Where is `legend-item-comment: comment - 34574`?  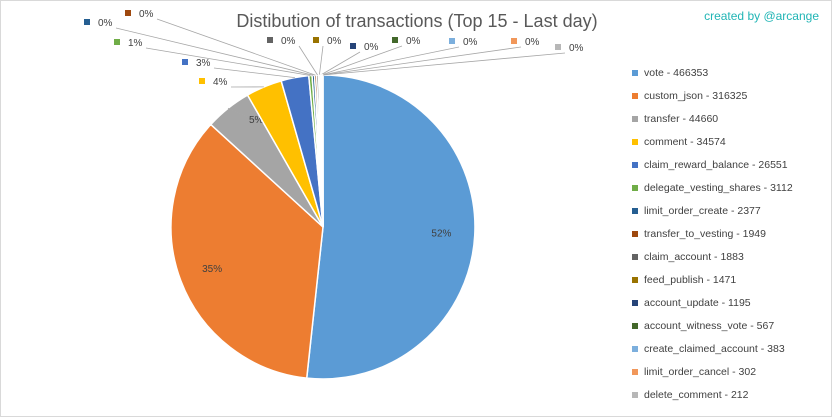 legend-item-comment: comment - 34574 is located at coordinates (712, 141).